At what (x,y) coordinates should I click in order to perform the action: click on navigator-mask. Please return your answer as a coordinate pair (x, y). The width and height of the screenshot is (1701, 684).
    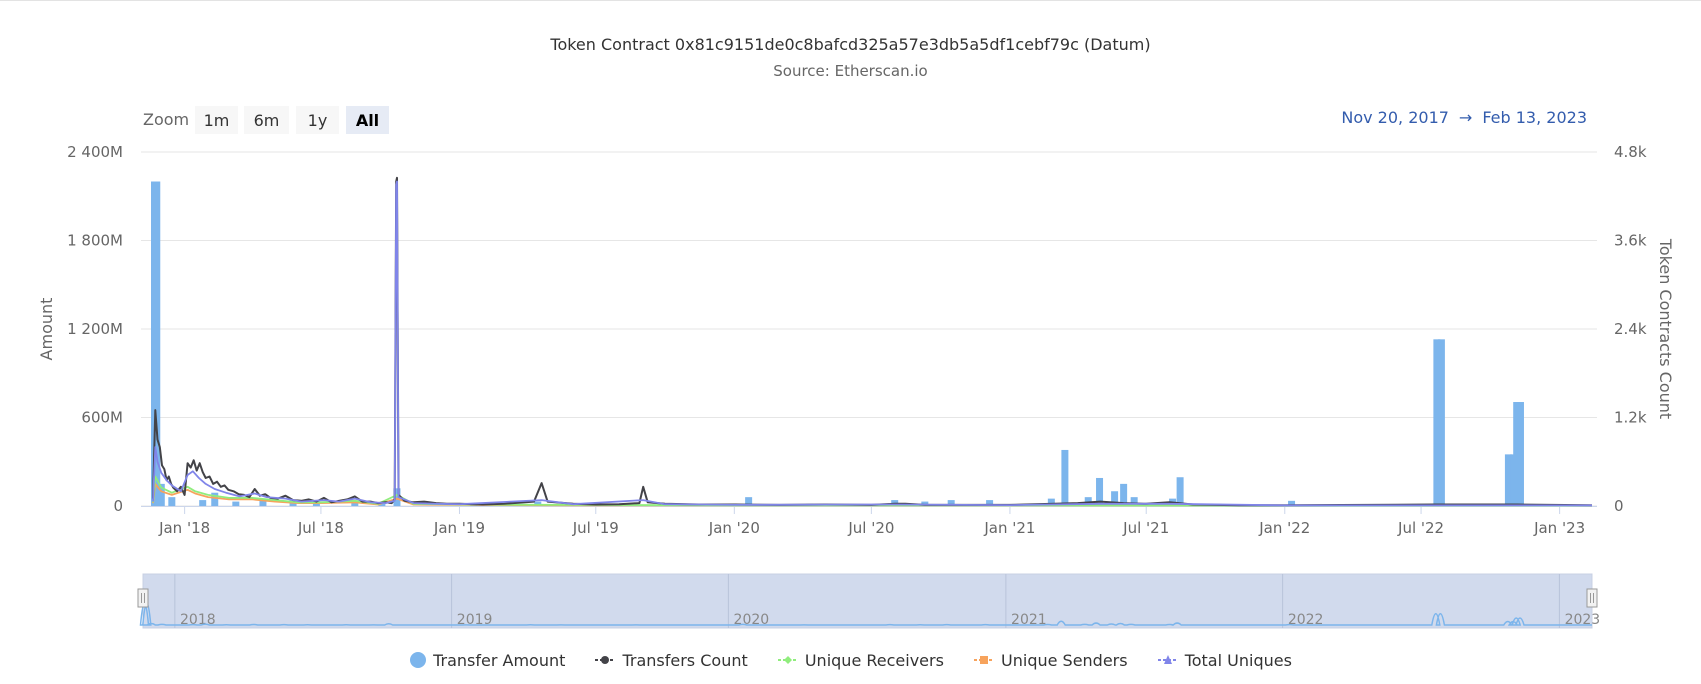
    Looking at the image, I should click on (867, 601).